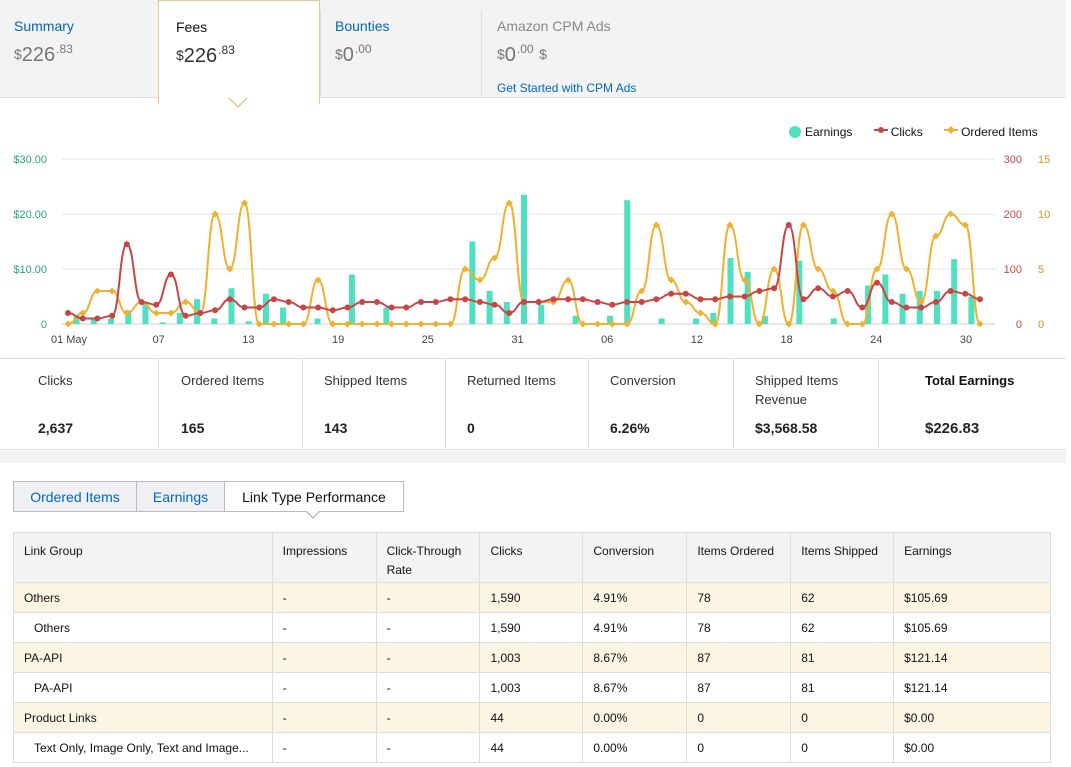  I want to click on x-tick-label: 30, so click(966, 340).